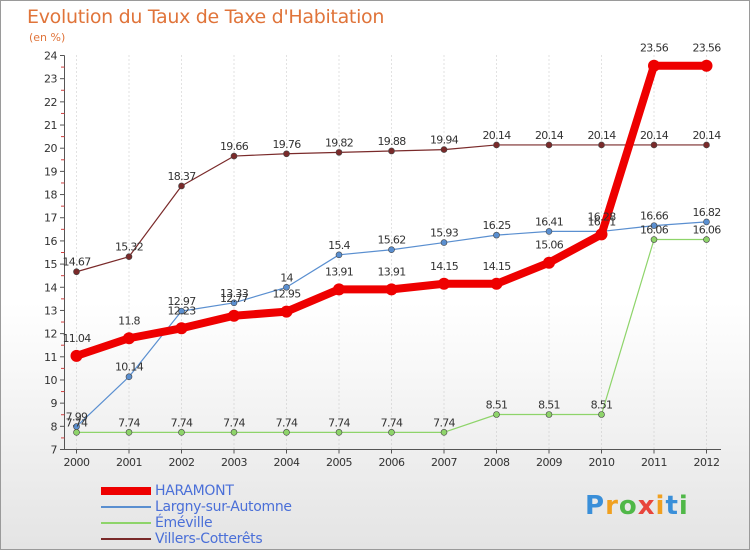 Image resolution: width=750 pixels, height=551 pixels. I want to click on data-label: 11.8, so click(129, 320).